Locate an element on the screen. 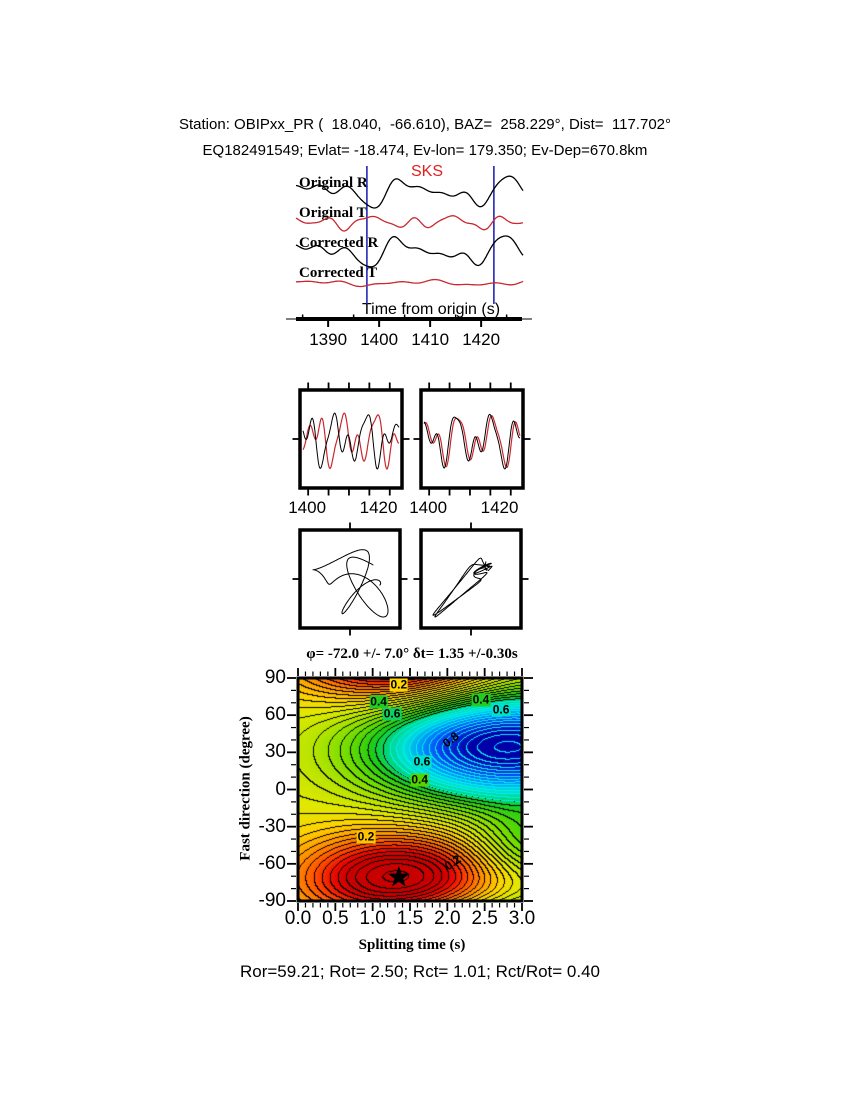 This screenshot has height=1100, width=850. best-solution-star-icon is located at coordinates (398, 876).